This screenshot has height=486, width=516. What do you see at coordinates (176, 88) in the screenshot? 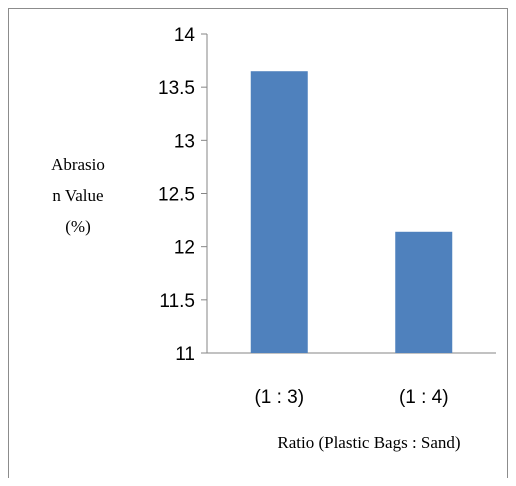
I see `y-tick-label-1: 13.5` at bounding box center [176, 88].